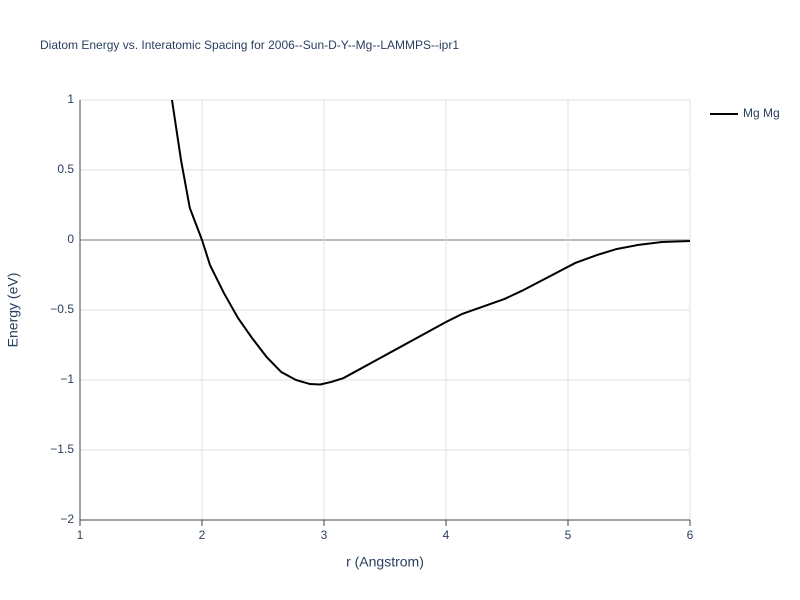 The image size is (800, 600). What do you see at coordinates (67, 379) in the screenshot?
I see `y-tick-label: −1` at bounding box center [67, 379].